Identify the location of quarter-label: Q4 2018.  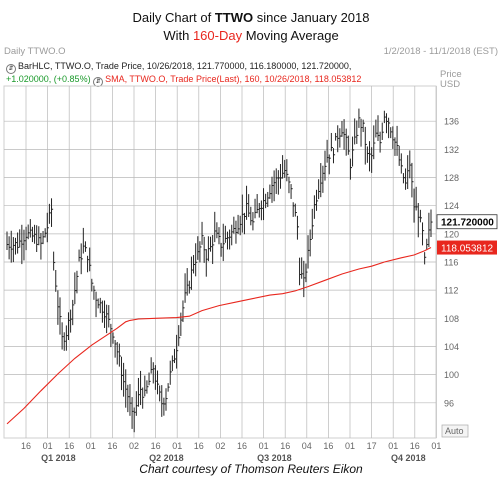
(408, 458).